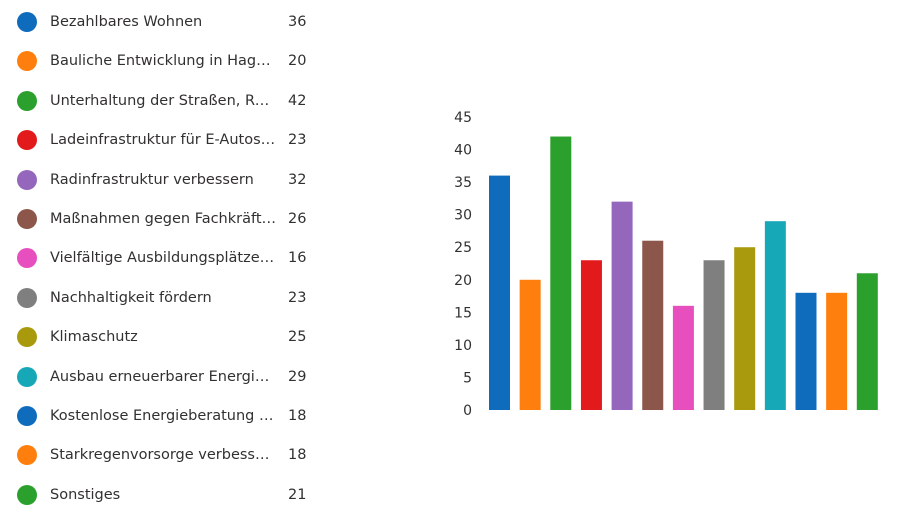 Image resolution: width=900 pixels, height=515 pixels. What do you see at coordinates (165, 336) in the screenshot?
I see `legend-item: Klimaschutz 25` at bounding box center [165, 336].